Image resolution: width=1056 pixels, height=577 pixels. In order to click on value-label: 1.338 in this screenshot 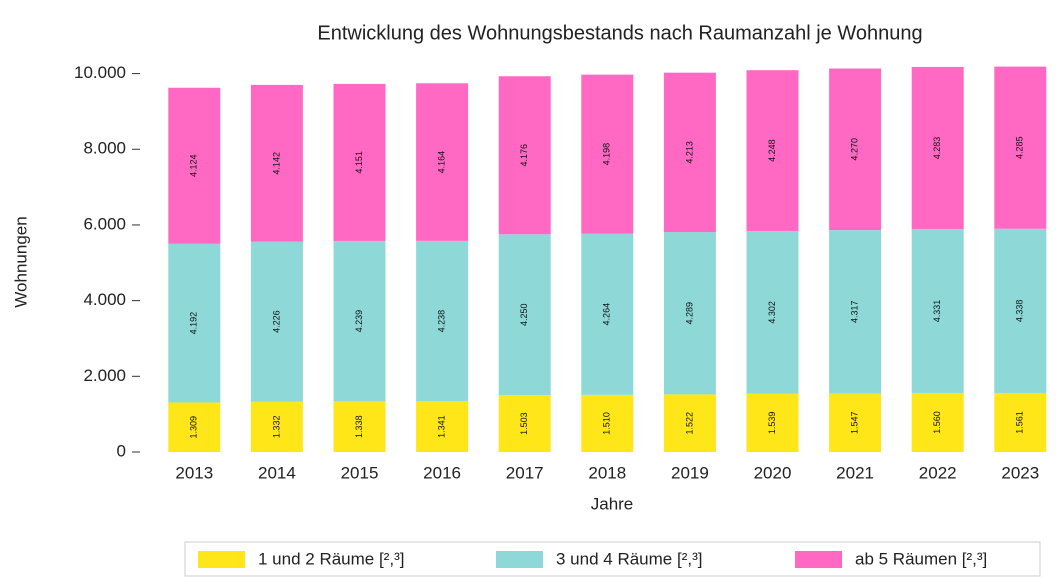, I will do `click(359, 426)`.